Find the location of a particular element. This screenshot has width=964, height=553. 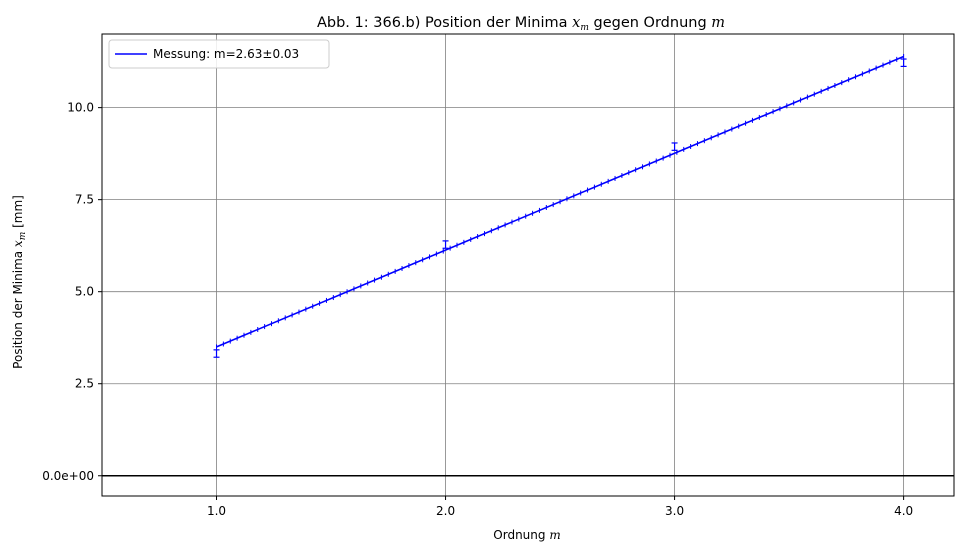

x-tick-label: 3.0 is located at coordinates (674, 511).